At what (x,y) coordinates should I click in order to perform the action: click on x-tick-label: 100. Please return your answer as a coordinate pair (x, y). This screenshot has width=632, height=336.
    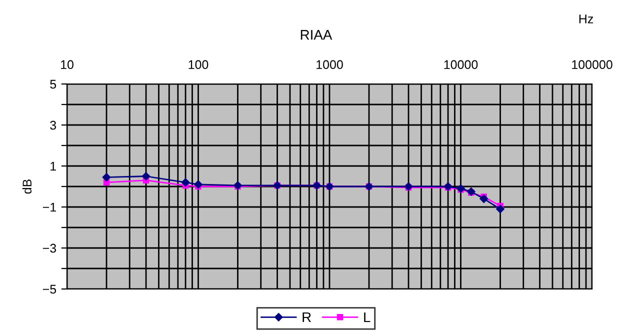
    Looking at the image, I should click on (198, 65).